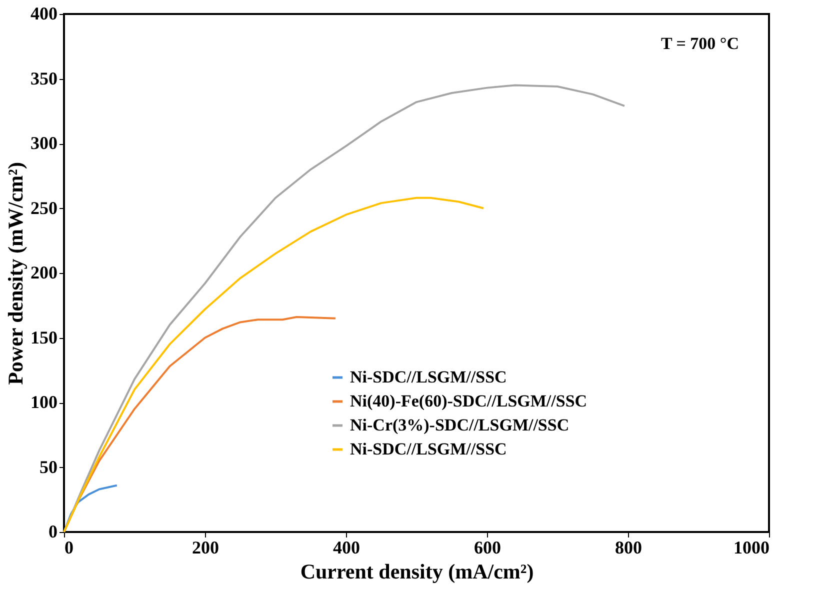  What do you see at coordinates (44, 337) in the screenshot?
I see `y-tick-label: 150` at bounding box center [44, 337].